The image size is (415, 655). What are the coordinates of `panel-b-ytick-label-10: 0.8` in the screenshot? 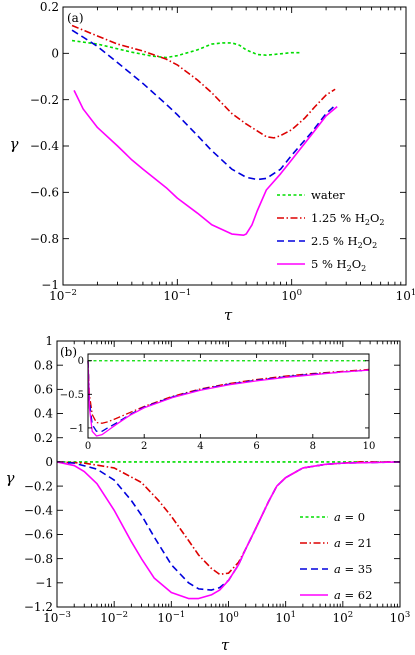 It's located at (43, 365).